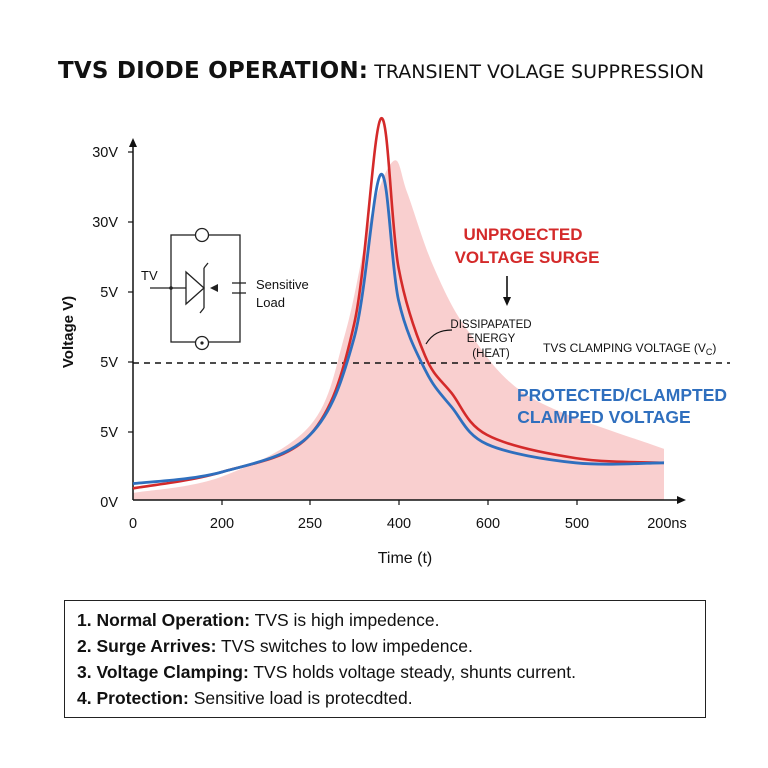 Image resolution: width=768 pixels, height=768 pixels. What do you see at coordinates (105, 153) in the screenshot?
I see `y-tick-0: 30V` at bounding box center [105, 153].